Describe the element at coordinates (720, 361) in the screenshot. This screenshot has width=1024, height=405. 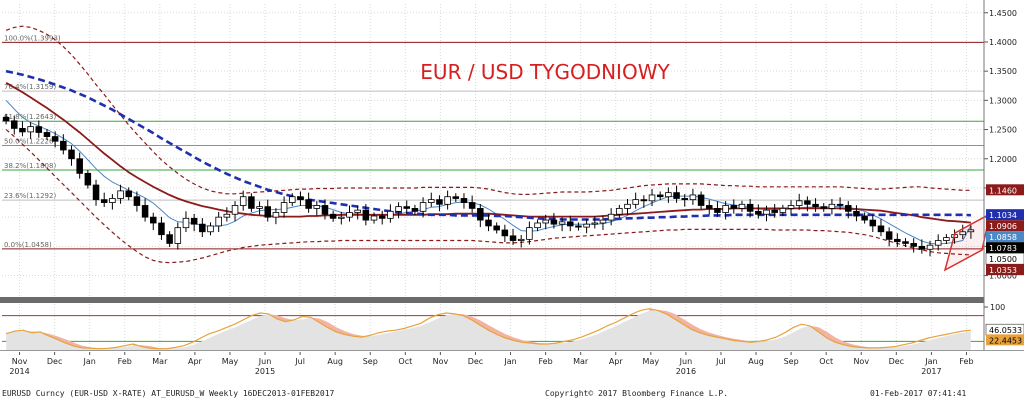
I see `x-tick-label: Jul` at that location.